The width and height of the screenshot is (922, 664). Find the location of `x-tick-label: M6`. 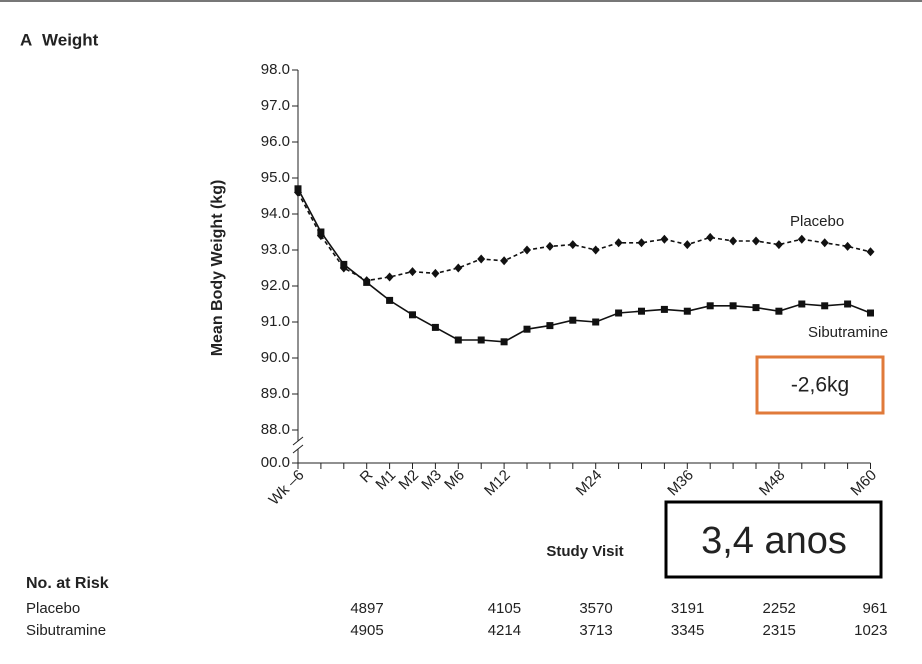

x-tick-label: M6 is located at coordinates (454, 480).